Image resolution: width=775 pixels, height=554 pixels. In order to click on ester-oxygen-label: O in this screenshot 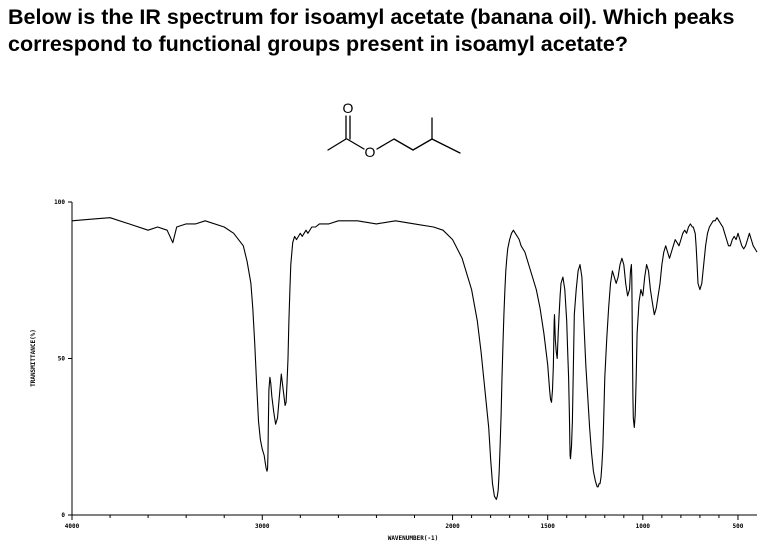, I will do `click(370, 152)`.